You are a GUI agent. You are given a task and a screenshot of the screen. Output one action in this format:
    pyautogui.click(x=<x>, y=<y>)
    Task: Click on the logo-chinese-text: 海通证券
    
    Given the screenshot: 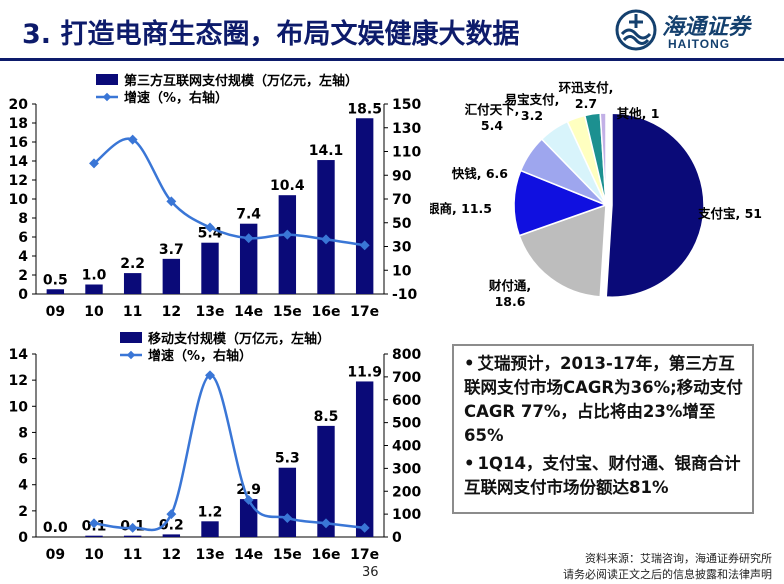 What is the action you would take?
    pyautogui.click(x=706, y=27)
    